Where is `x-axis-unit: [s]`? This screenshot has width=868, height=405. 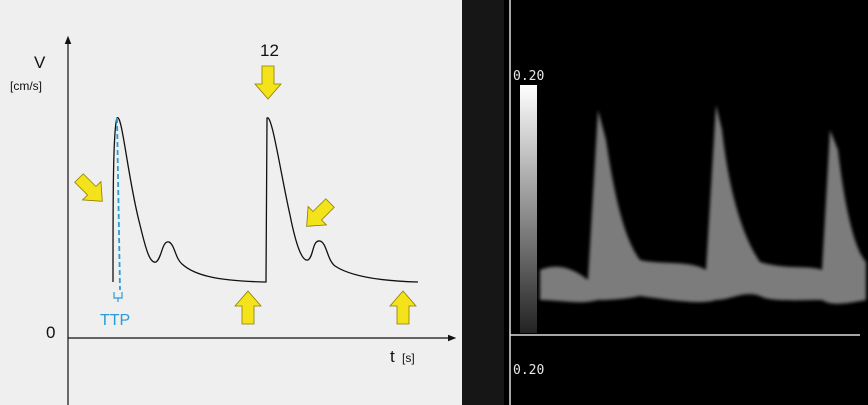 x-axis-unit: [s] is located at coordinates (408, 358).